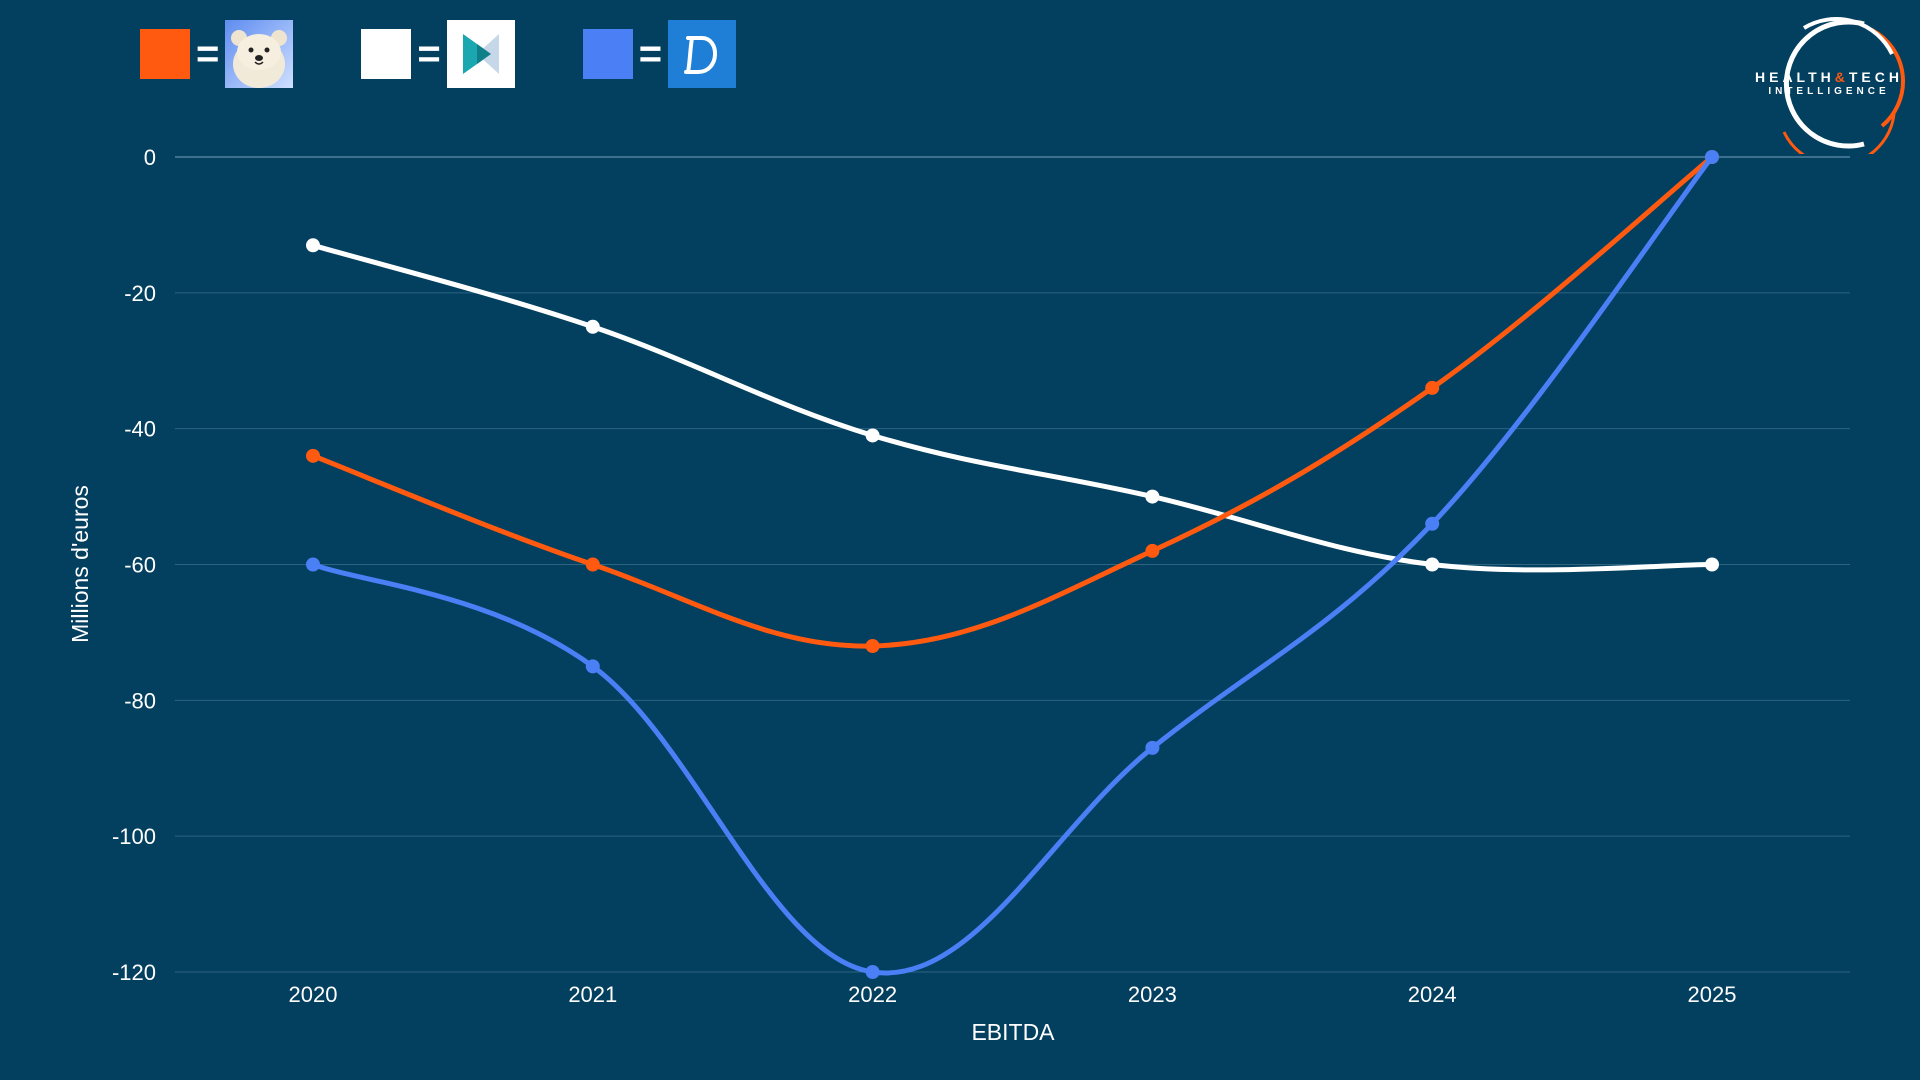 The height and width of the screenshot is (1080, 1920). I want to click on legend-swatch-orange, so click(165, 54).